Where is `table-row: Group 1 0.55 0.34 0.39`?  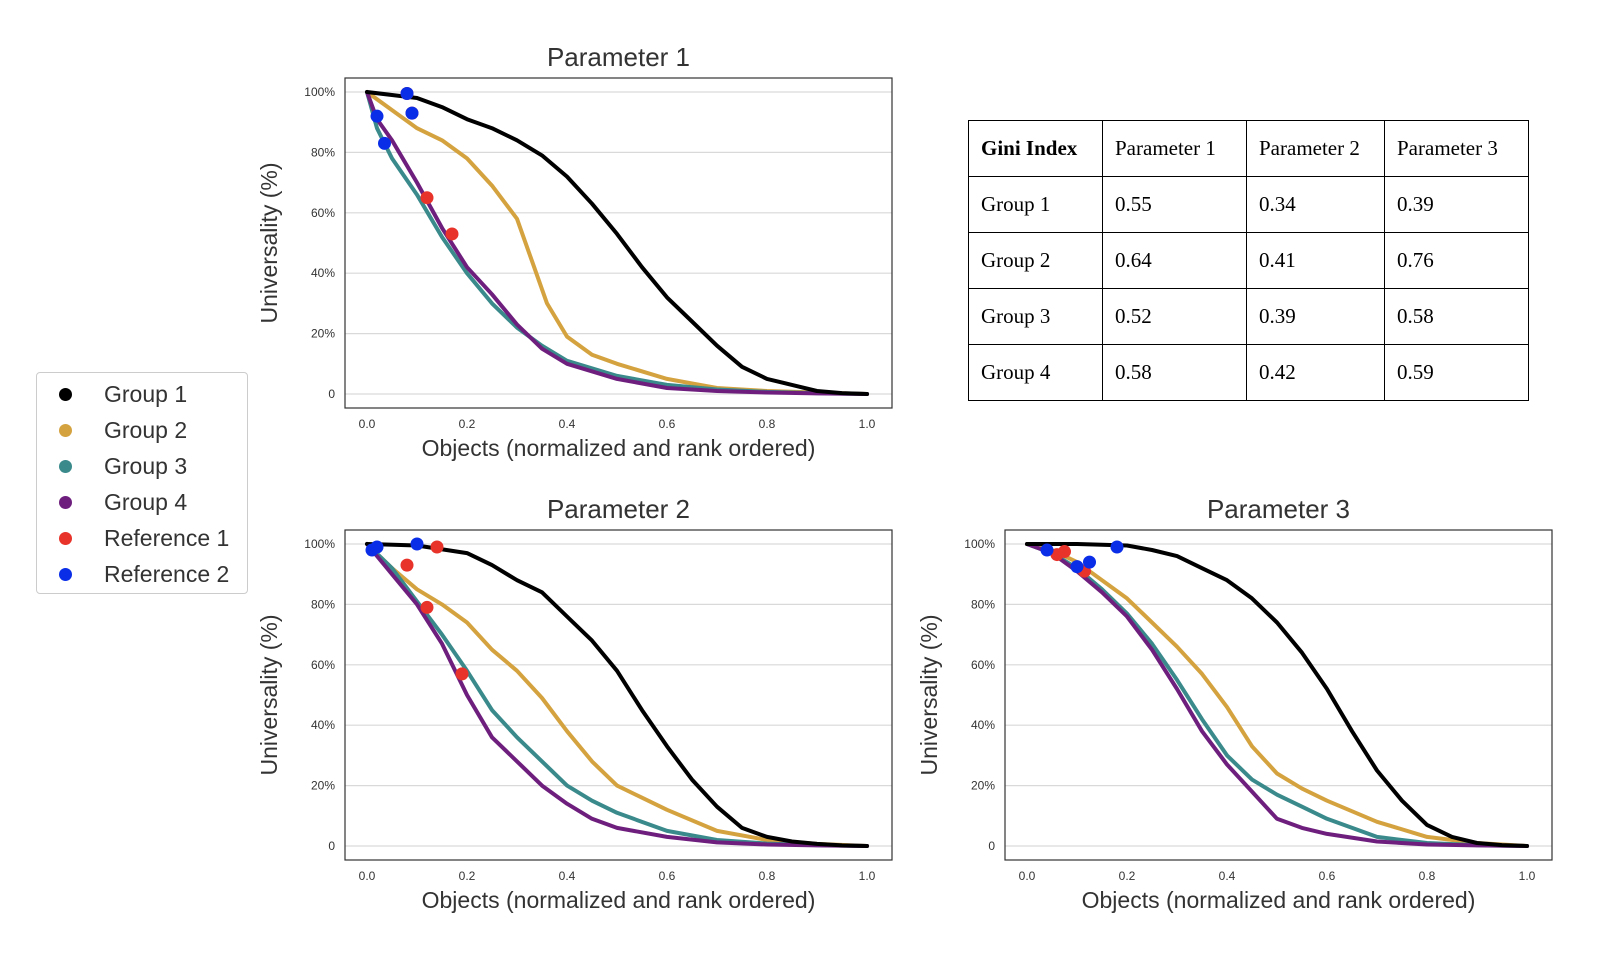
table-row: Group 1 0.55 0.34 0.39 is located at coordinates (1248, 204).